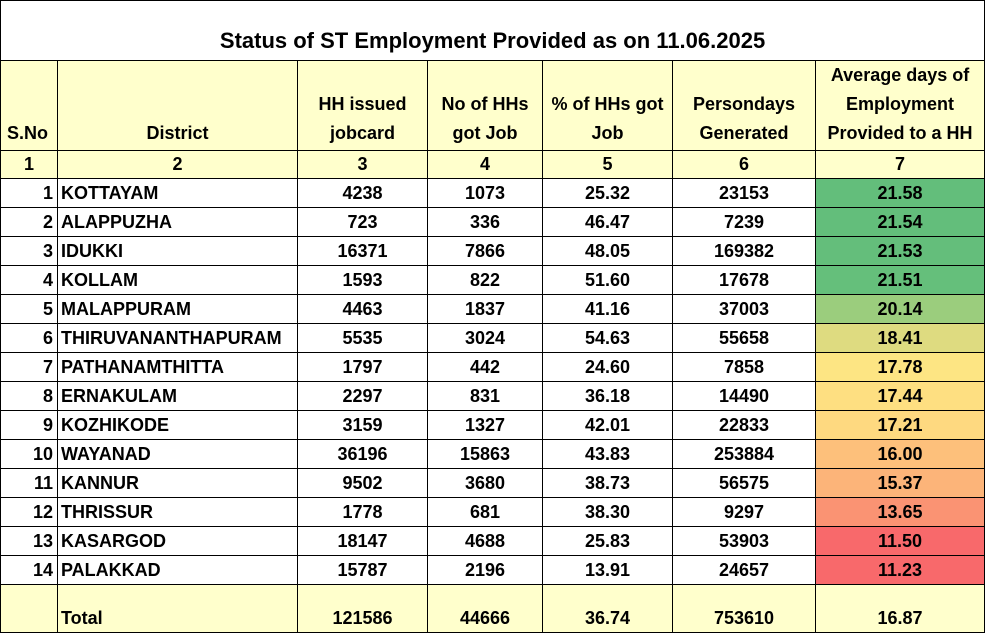 Image resolution: width=985 pixels, height=633 pixels. What do you see at coordinates (899, 425) in the screenshot?
I see `cell-avg-days: 17.21` at bounding box center [899, 425].